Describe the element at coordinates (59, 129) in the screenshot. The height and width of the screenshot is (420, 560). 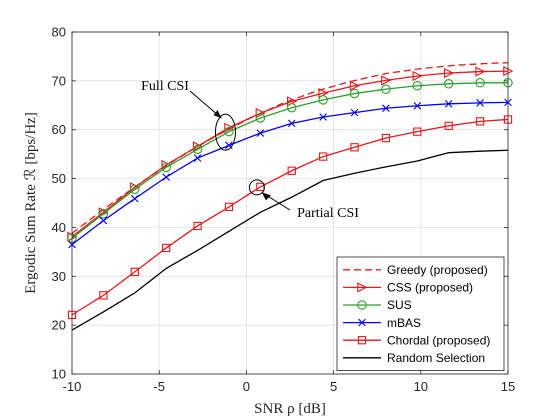
I see `y-tick-label: 60` at that location.